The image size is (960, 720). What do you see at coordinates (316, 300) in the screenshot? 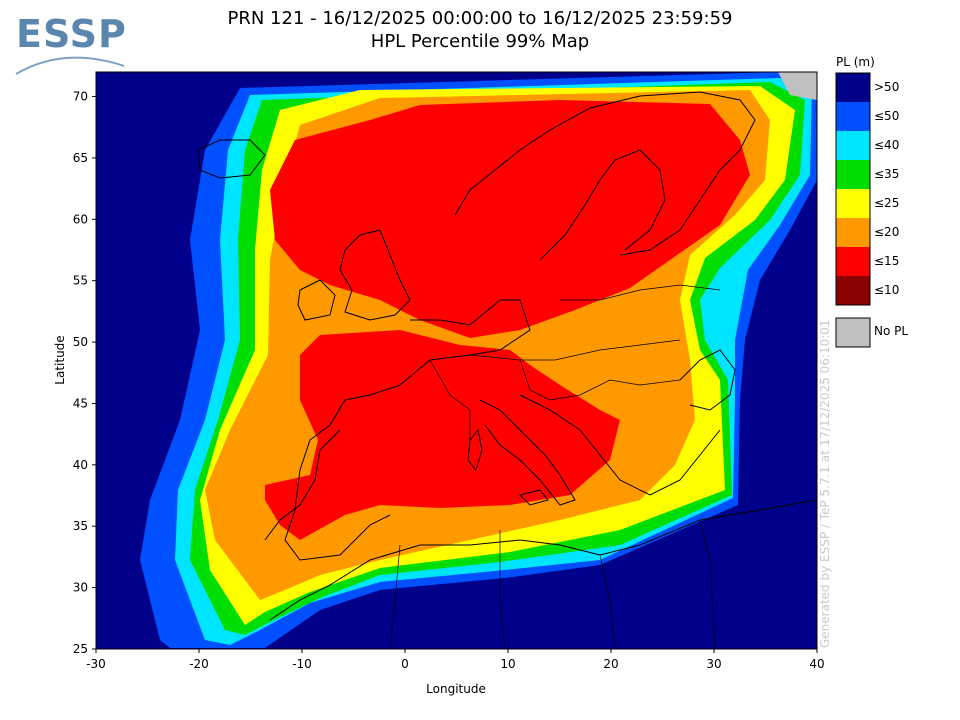
I see `ireland-coast` at bounding box center [316, 300].